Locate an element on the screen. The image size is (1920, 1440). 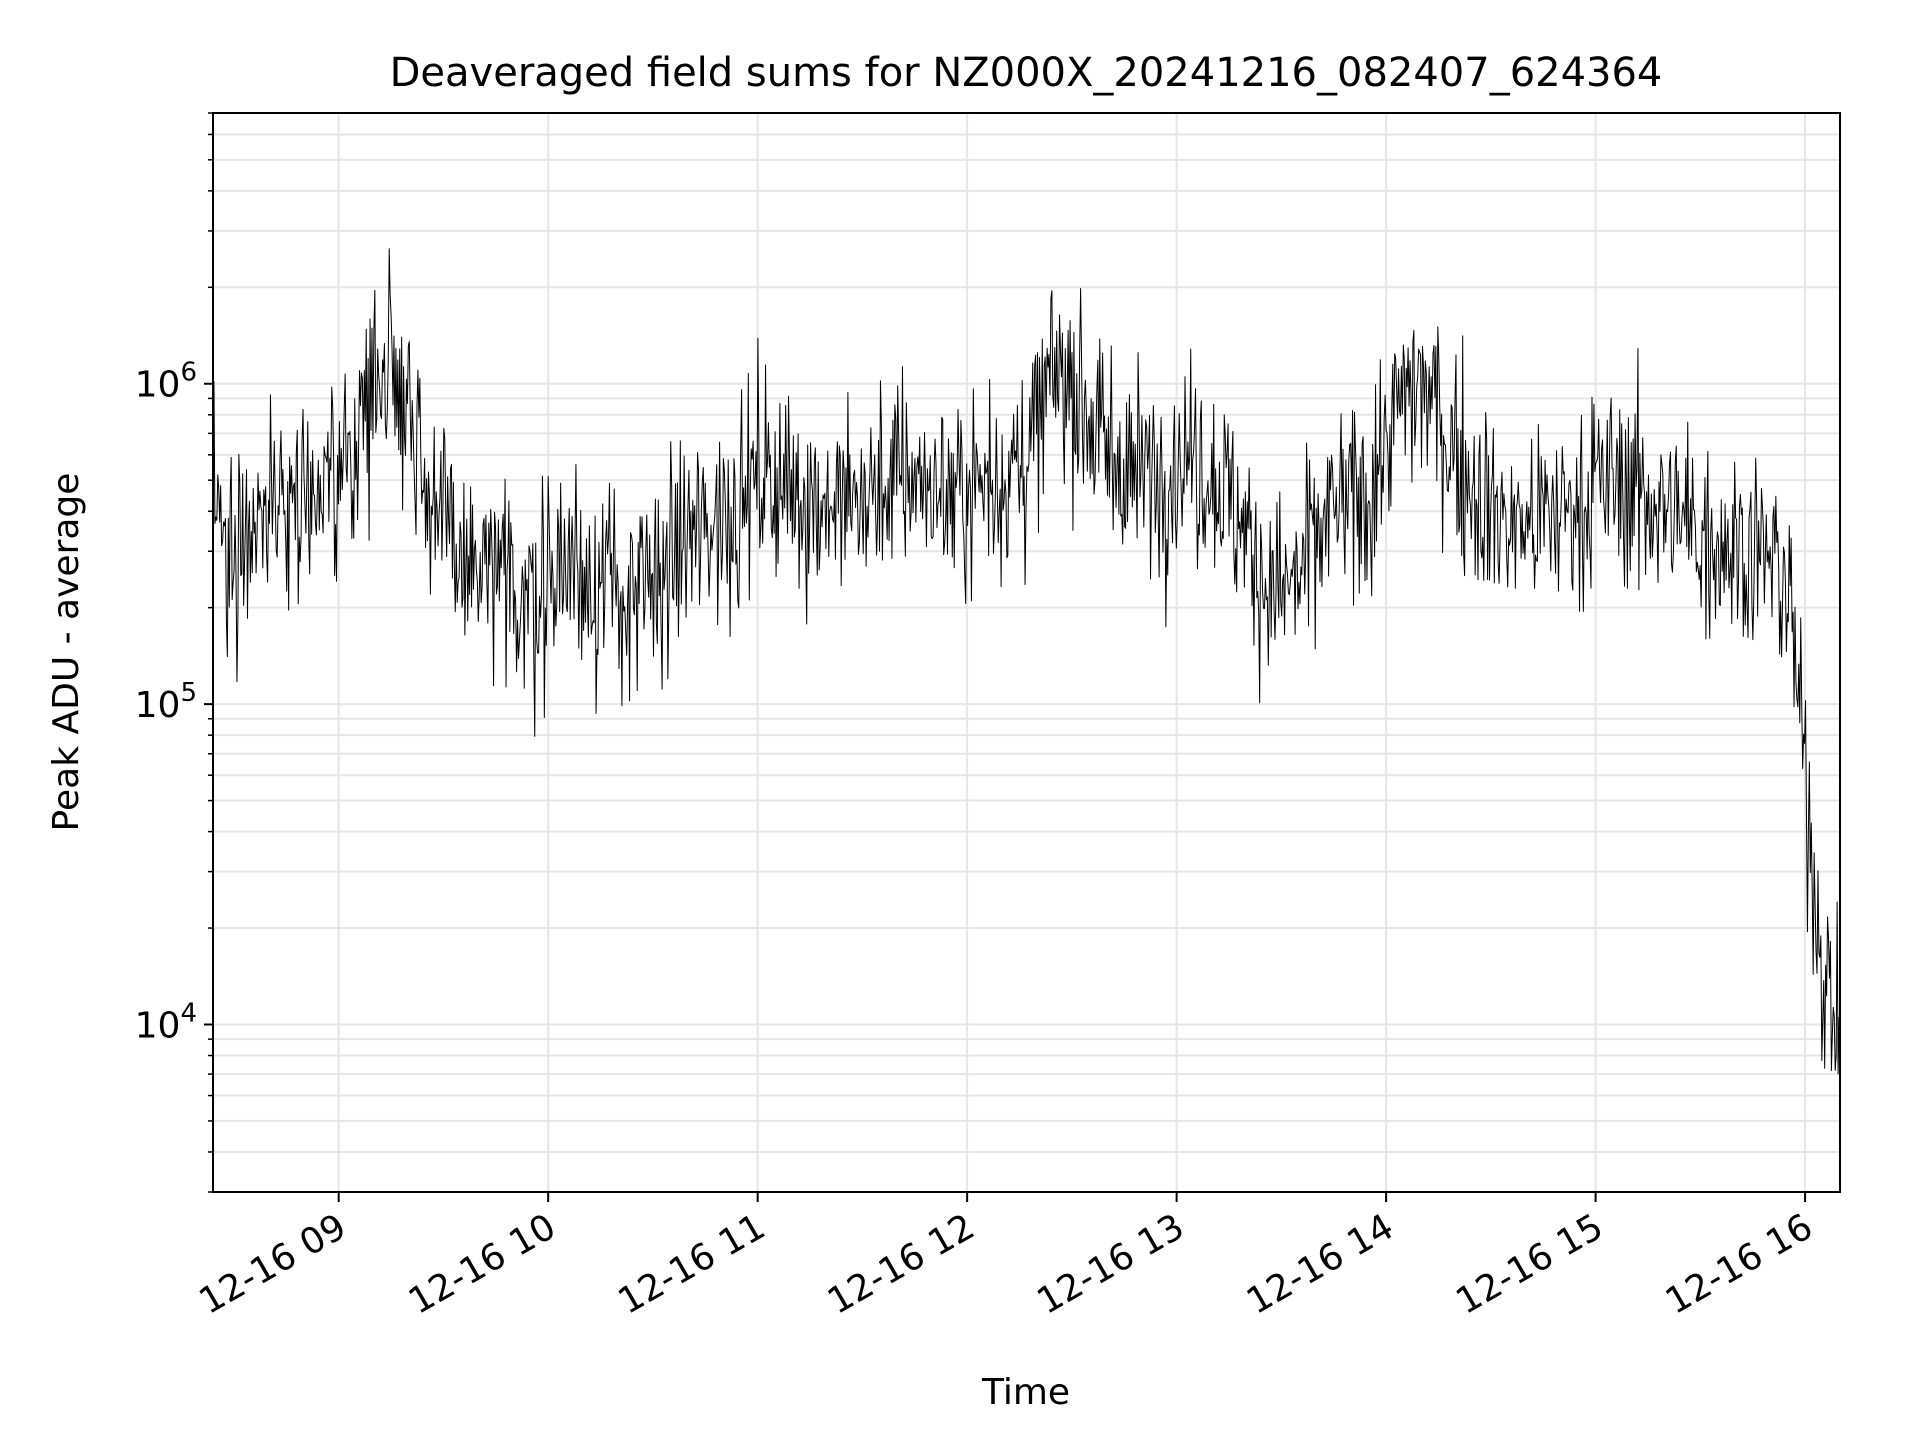
y-tick-label: 10⁶ is located at coordinates (166, 382).